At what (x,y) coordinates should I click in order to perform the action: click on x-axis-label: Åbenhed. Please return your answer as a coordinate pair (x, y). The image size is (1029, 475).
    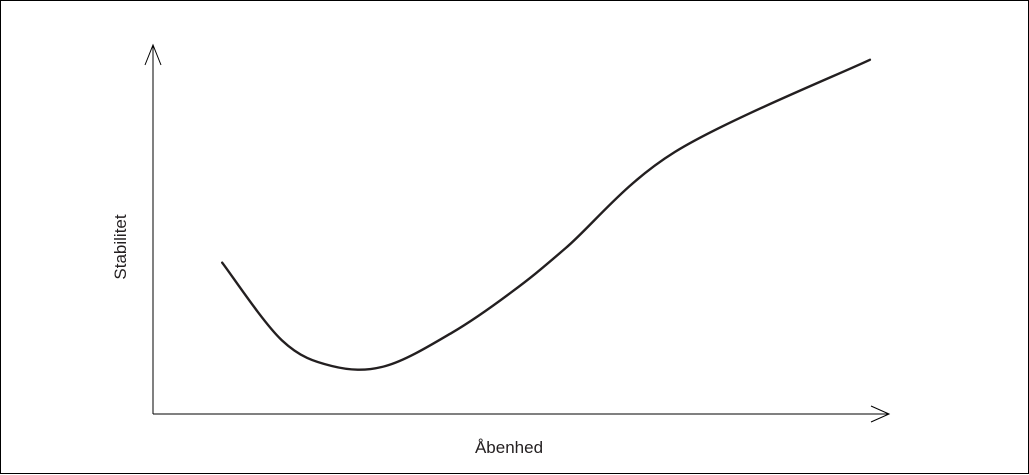
    Looking at the image, I should click on (509, 447).